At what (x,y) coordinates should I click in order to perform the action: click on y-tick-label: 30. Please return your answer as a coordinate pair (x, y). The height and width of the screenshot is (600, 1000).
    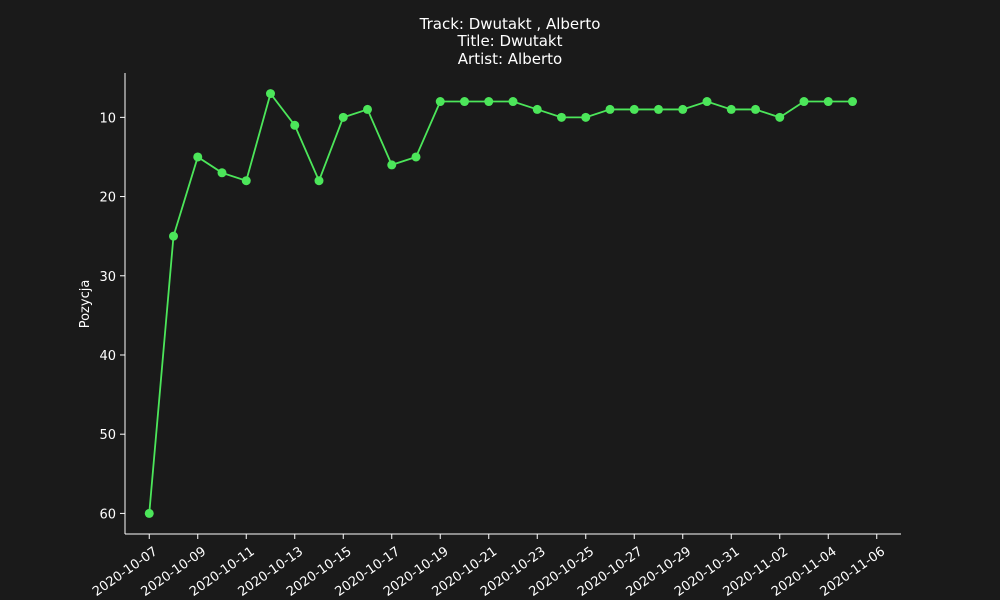
    Looking at the image, I should click on (107, 277).